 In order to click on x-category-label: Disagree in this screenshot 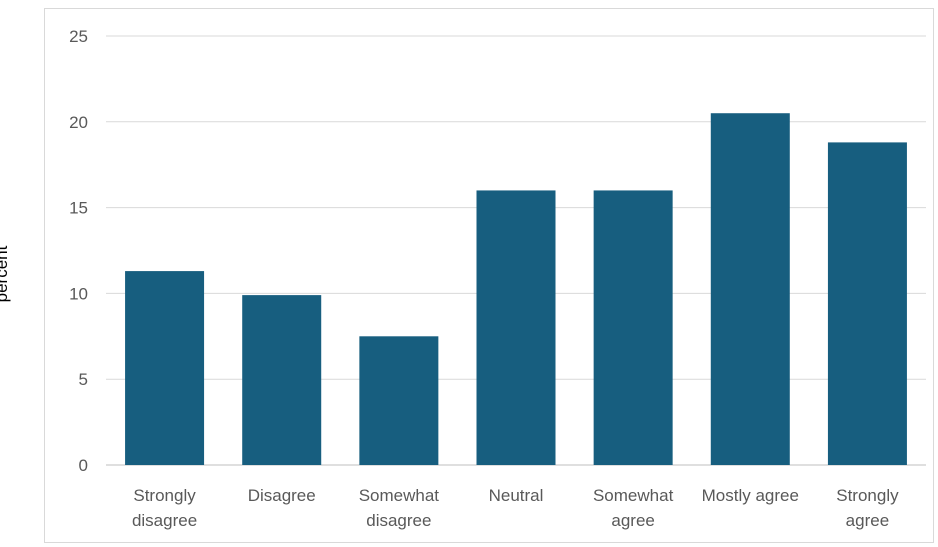, I will do `click(282, 495)`.